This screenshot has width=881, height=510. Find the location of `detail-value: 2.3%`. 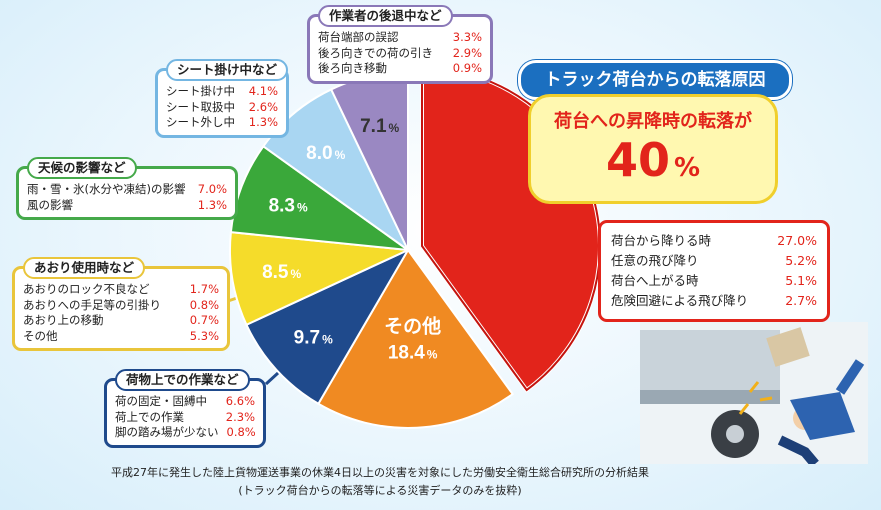

detail-value: 2.3% is located at coordinates (240, 416).